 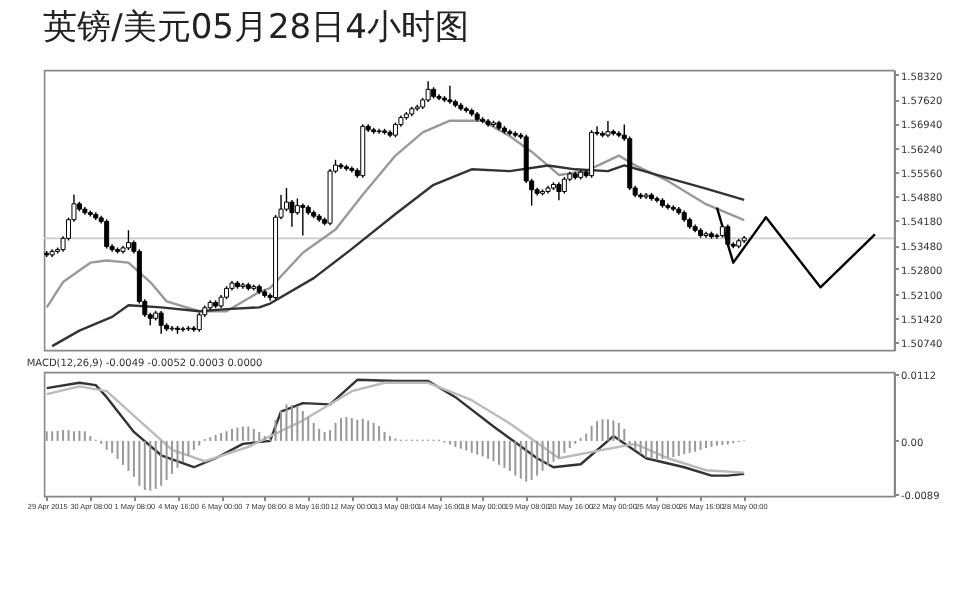 What do you see at coordinates (796, 247) in the screenshot?
I see `line-series` at bounding box center [796, 247].